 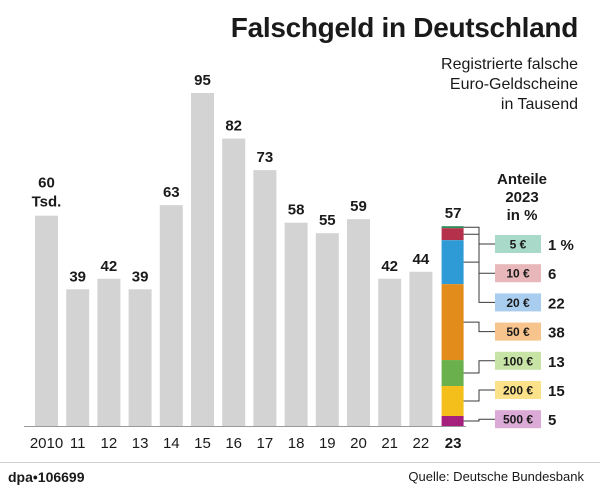 What do you see at coordinates (539, 104) in the screenshot?
I see `subtitle-line: in Tausend` at bounding box center [539, 104].